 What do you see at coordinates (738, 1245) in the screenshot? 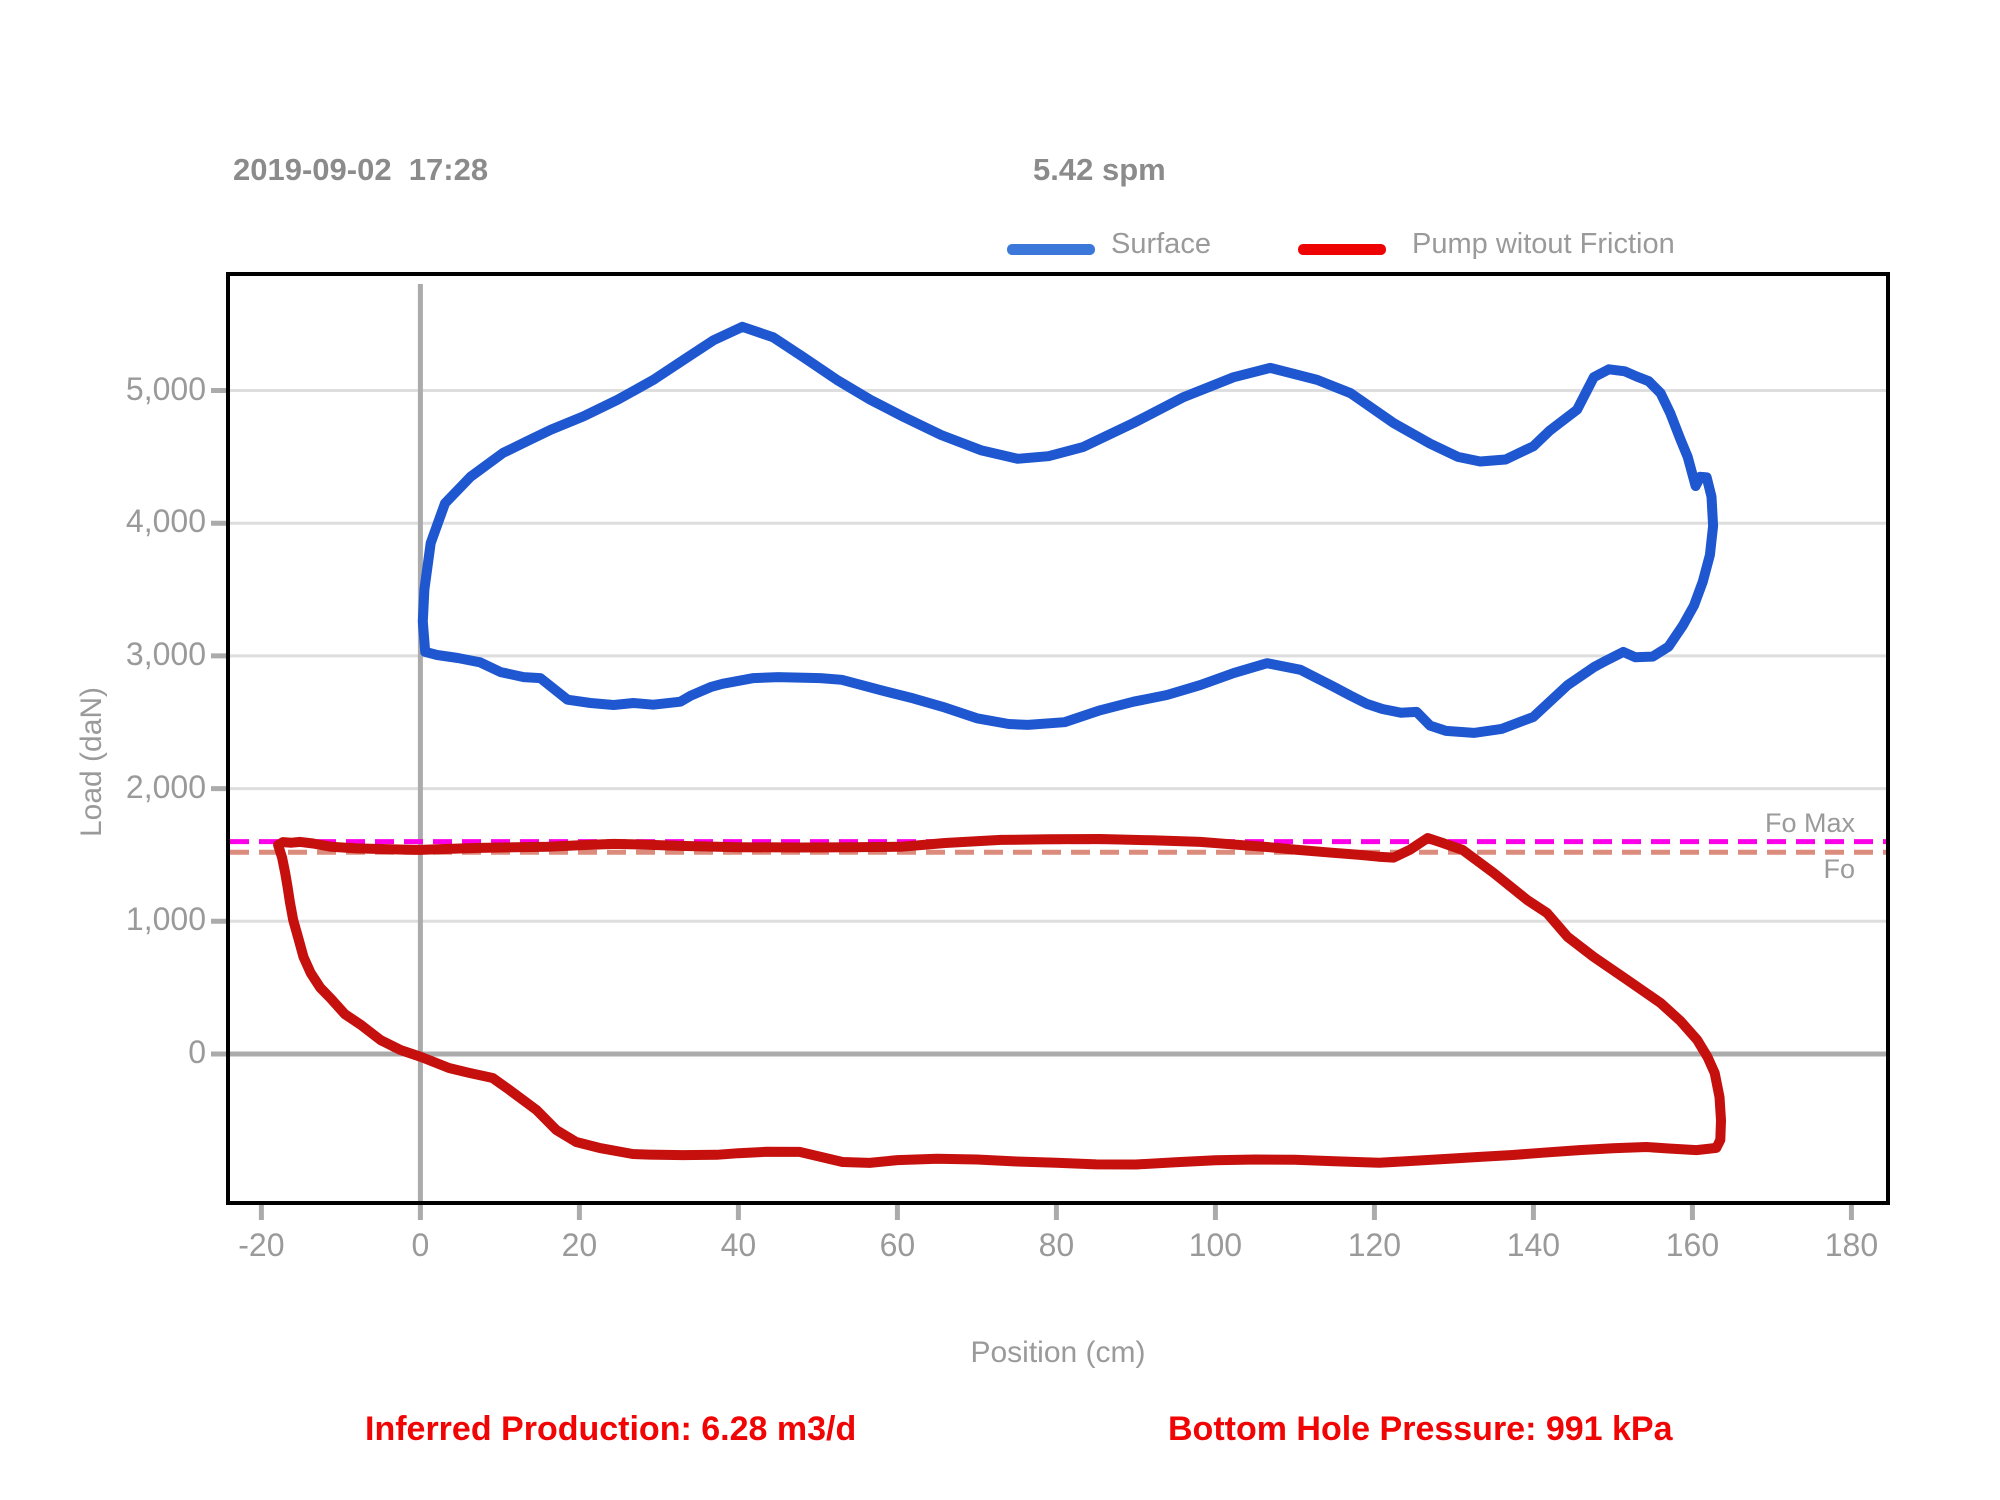
I see `x-tick-label: 40` at bounding box center [738, 1245].